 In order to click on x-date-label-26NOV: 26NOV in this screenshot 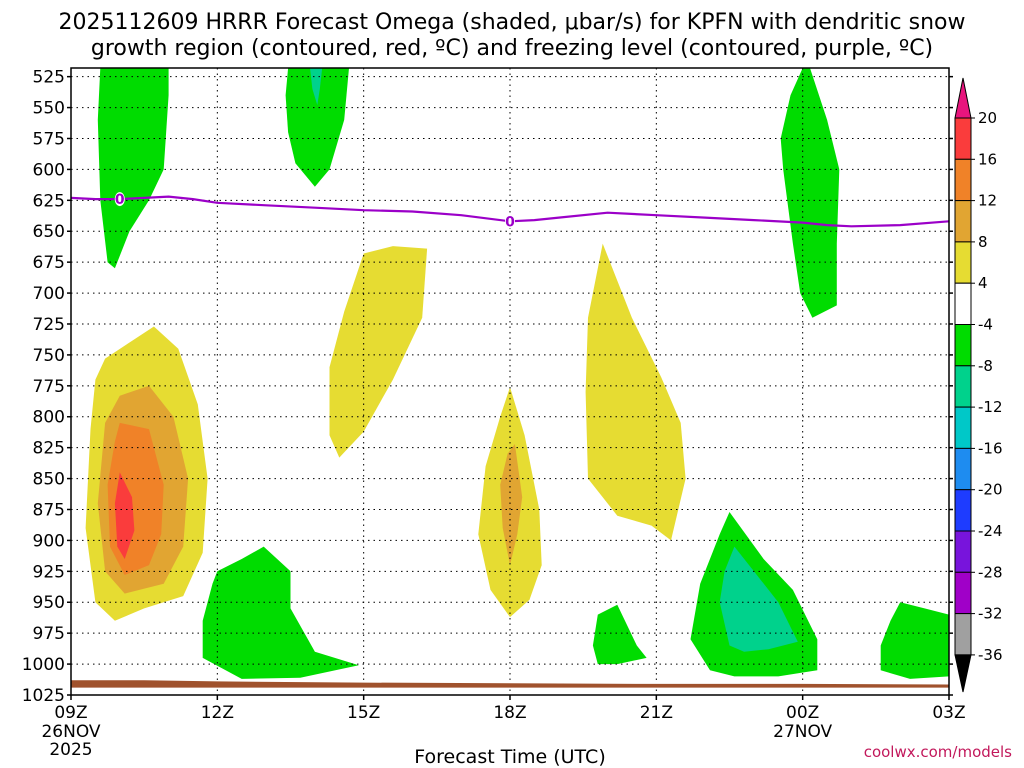, I will do `click(70, 732)`.